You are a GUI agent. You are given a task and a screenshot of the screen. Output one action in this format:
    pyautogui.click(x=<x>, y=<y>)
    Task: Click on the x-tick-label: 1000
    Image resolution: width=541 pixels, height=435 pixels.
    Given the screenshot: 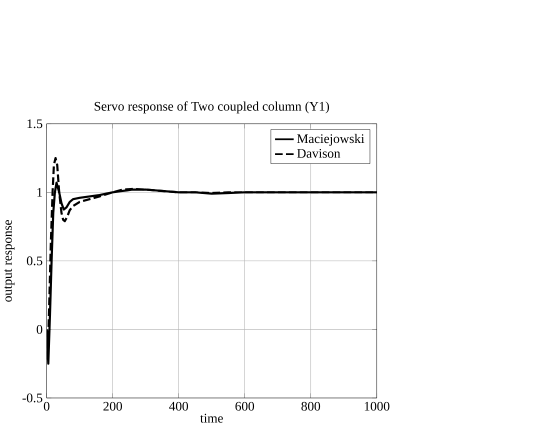 What is the action you would take?
    pyautogui.click(x=377, y=406)
    